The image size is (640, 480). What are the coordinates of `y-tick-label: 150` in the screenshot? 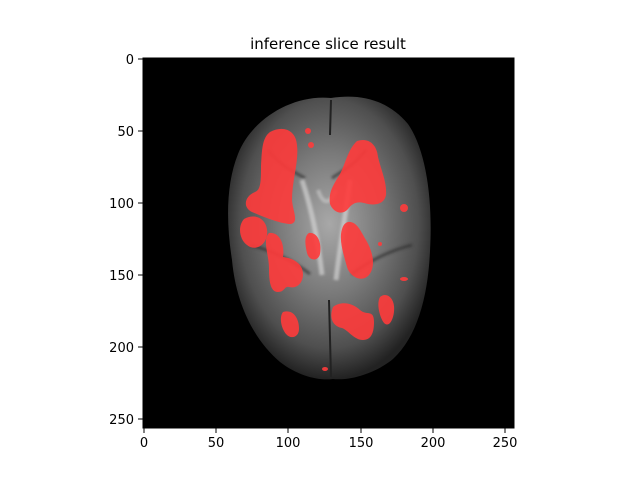 It's located at (121, 276).